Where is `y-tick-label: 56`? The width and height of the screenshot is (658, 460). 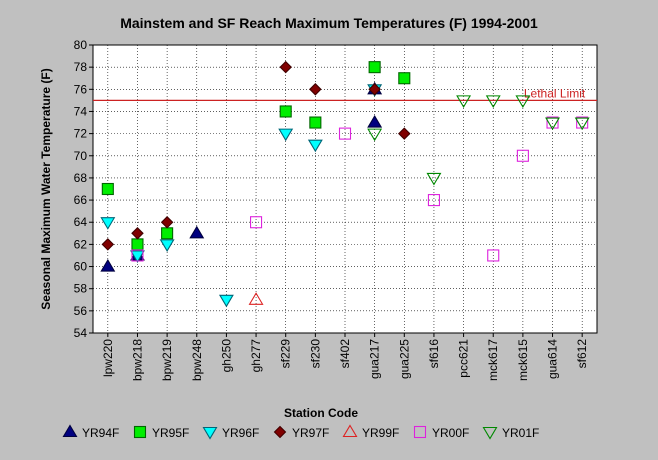 y-tick-label: 56 is located at coordinates (81, 311).